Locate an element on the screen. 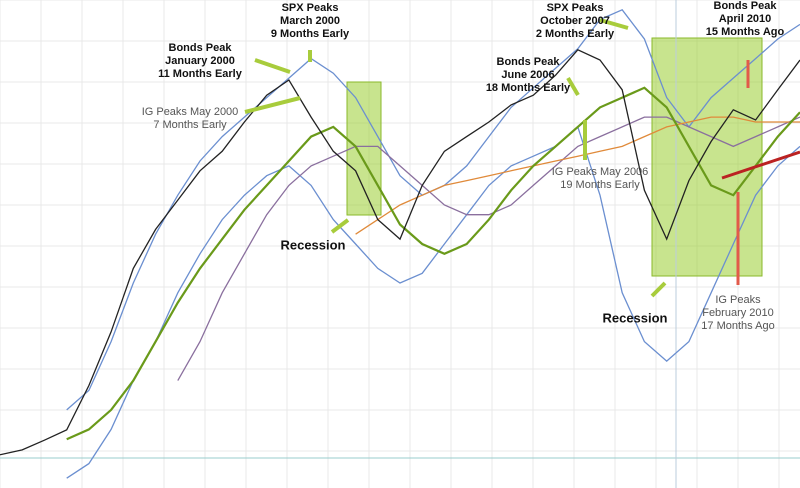 The height and width of the screenshot is (488, 800). annotation: 11 Months Early is located at coordinates (200, 74).